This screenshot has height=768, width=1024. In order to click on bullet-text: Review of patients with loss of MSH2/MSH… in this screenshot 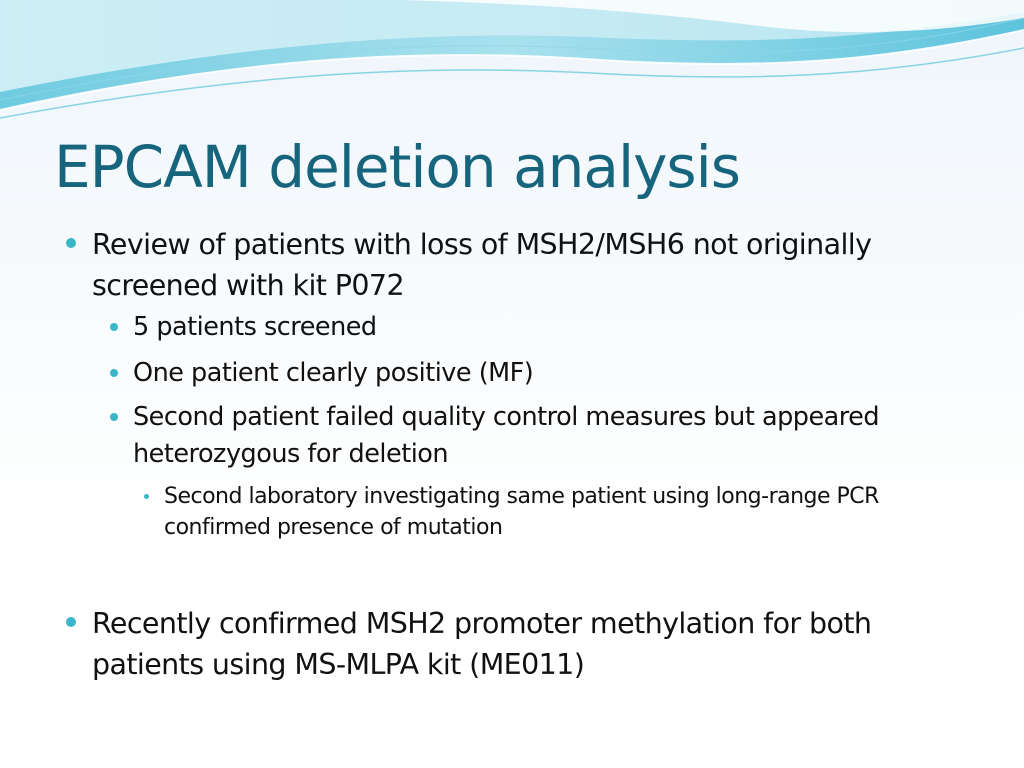, I will do `click(482, 265)`.